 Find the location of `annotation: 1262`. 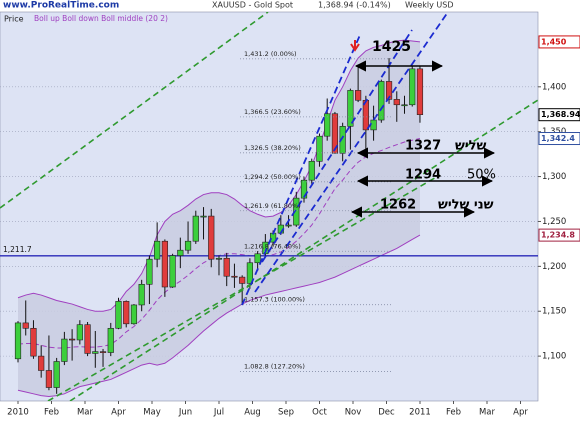

annotation: 1262 is located at coordinates (398, 205).